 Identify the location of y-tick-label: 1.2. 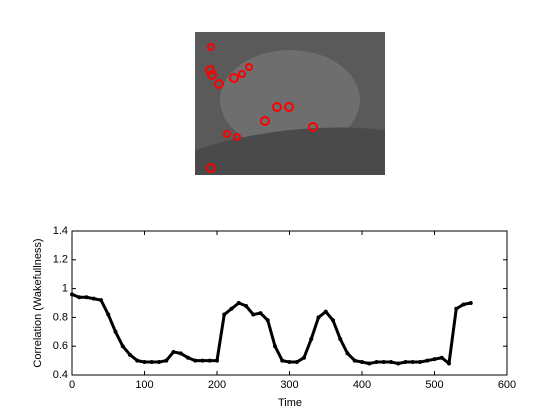
(60, 260).